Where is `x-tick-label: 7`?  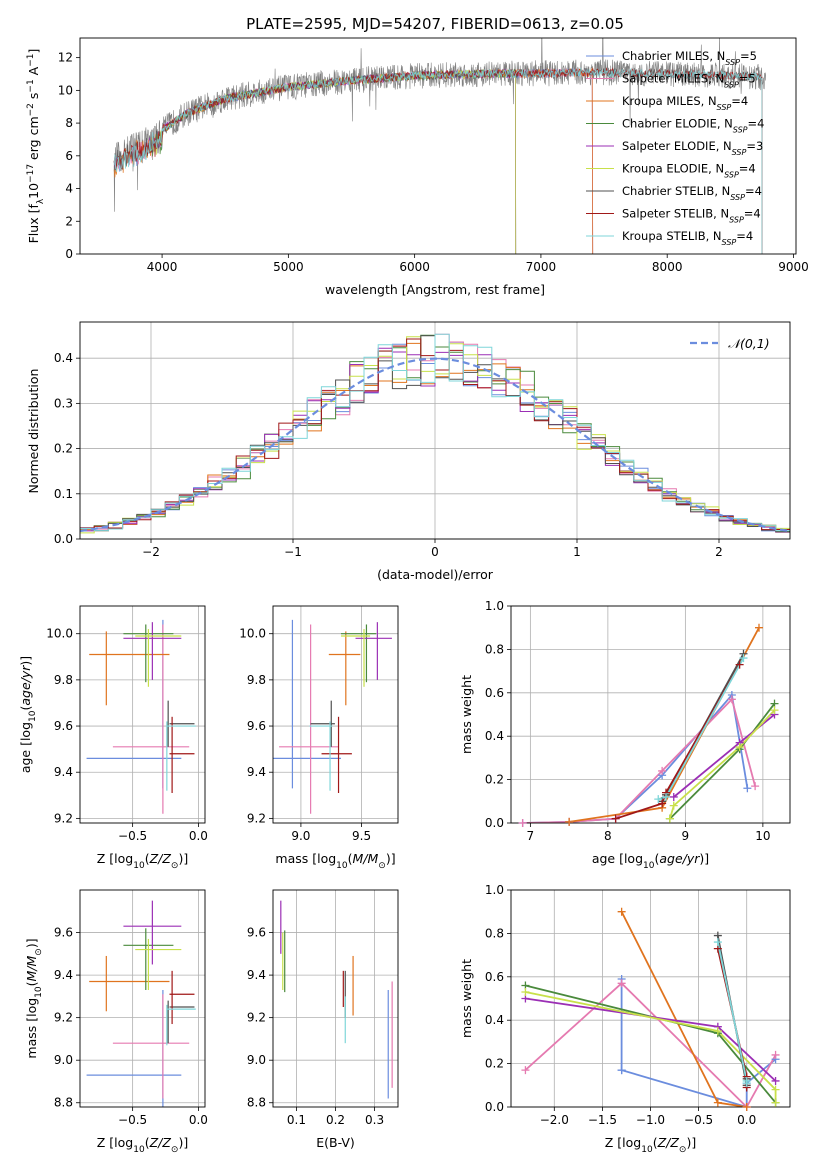
x-tick-label: 7 is located at coordinates (531, 836).